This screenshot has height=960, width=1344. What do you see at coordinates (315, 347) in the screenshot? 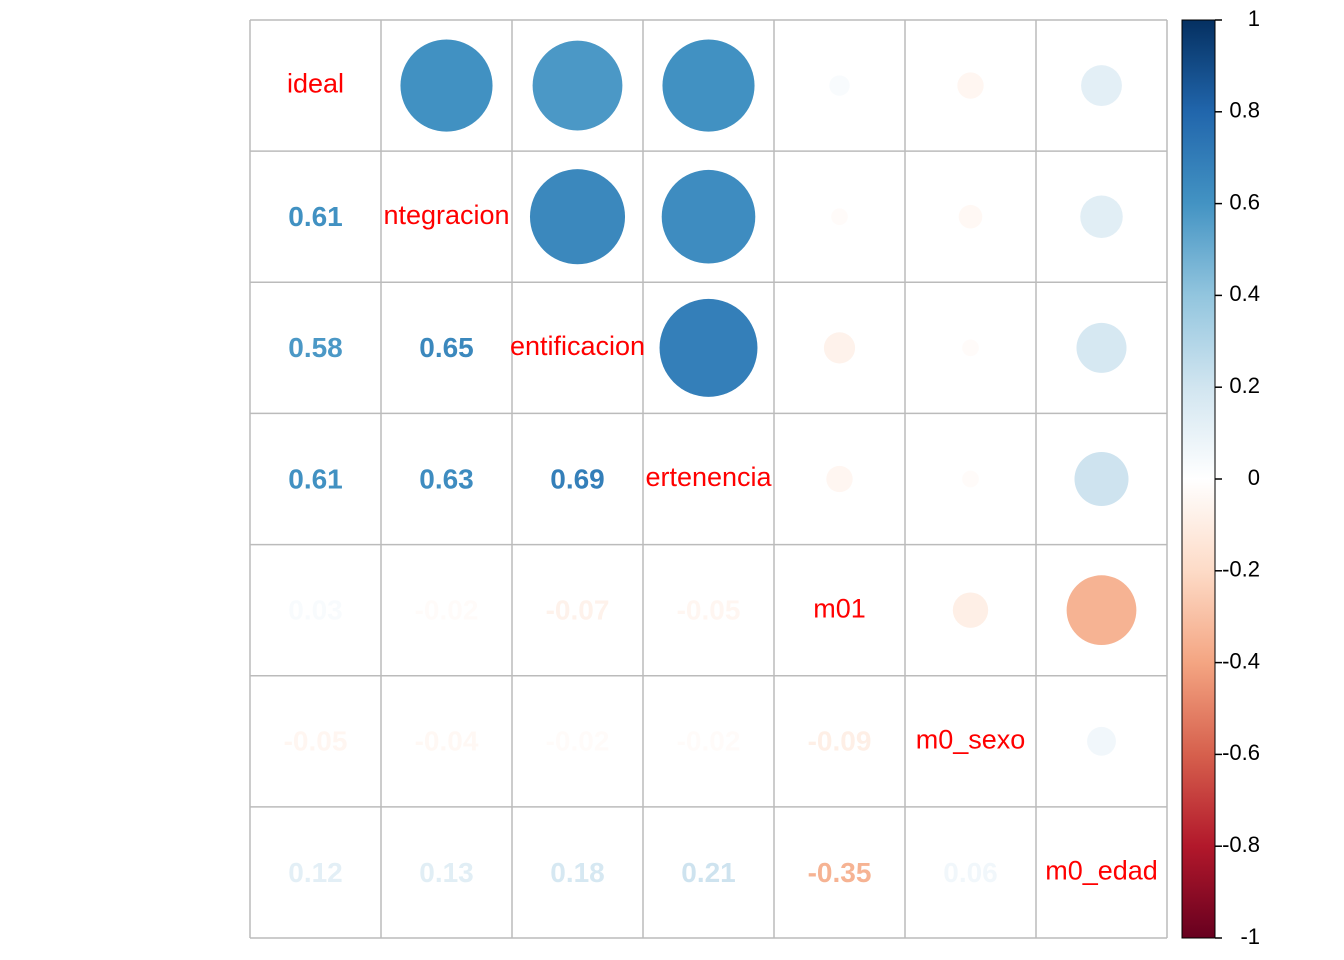
I see `correlation-value: 0.58` at bounding box center [315, 347].